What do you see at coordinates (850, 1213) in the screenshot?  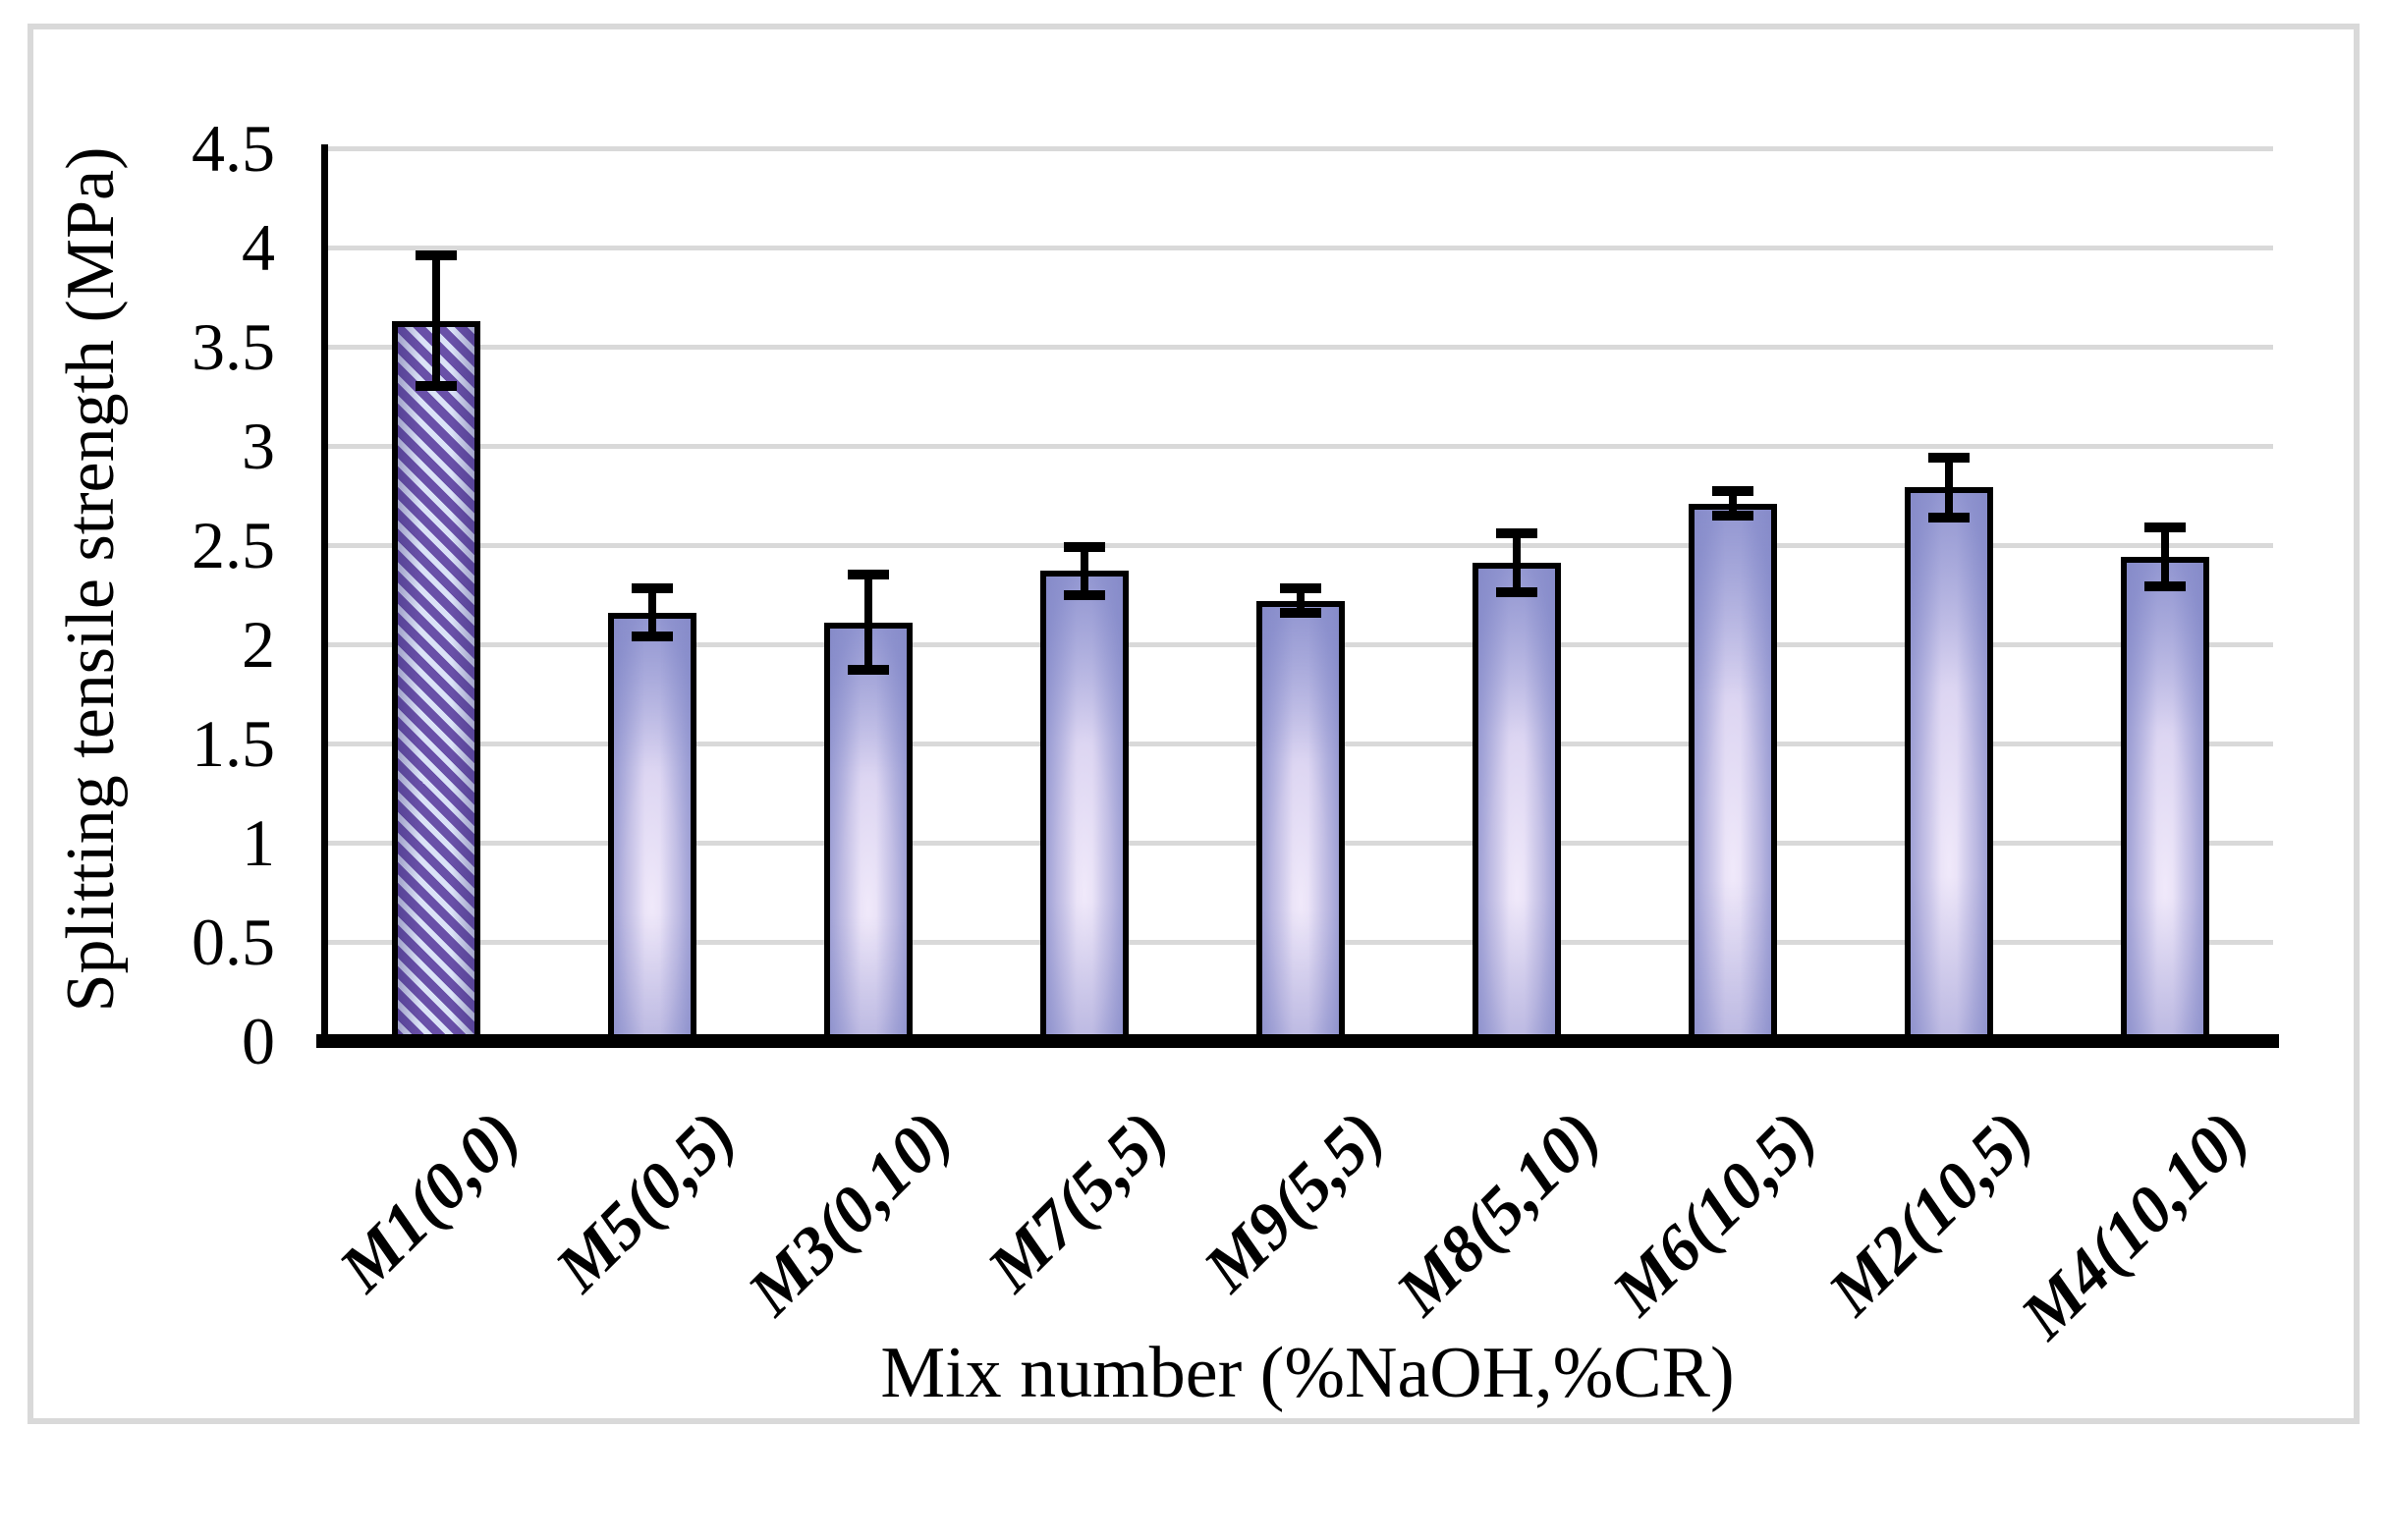 I see `x-tick-label: M3(0,10)` at bounding box center [850, 1213].